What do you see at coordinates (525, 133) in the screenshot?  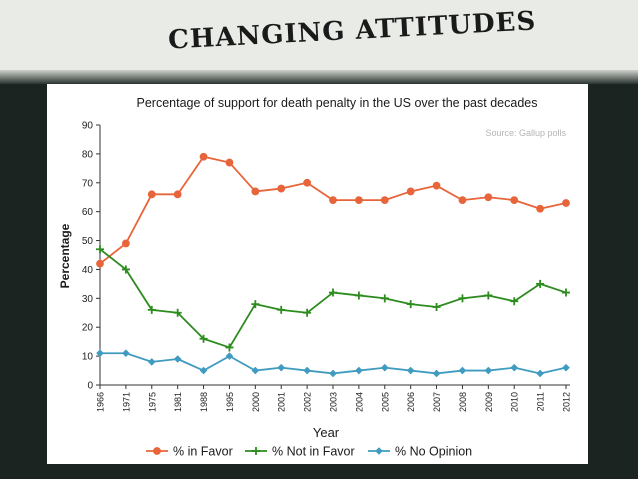 I see `chart-source: Source: Gallup polls` at bounding box center [525, 133].